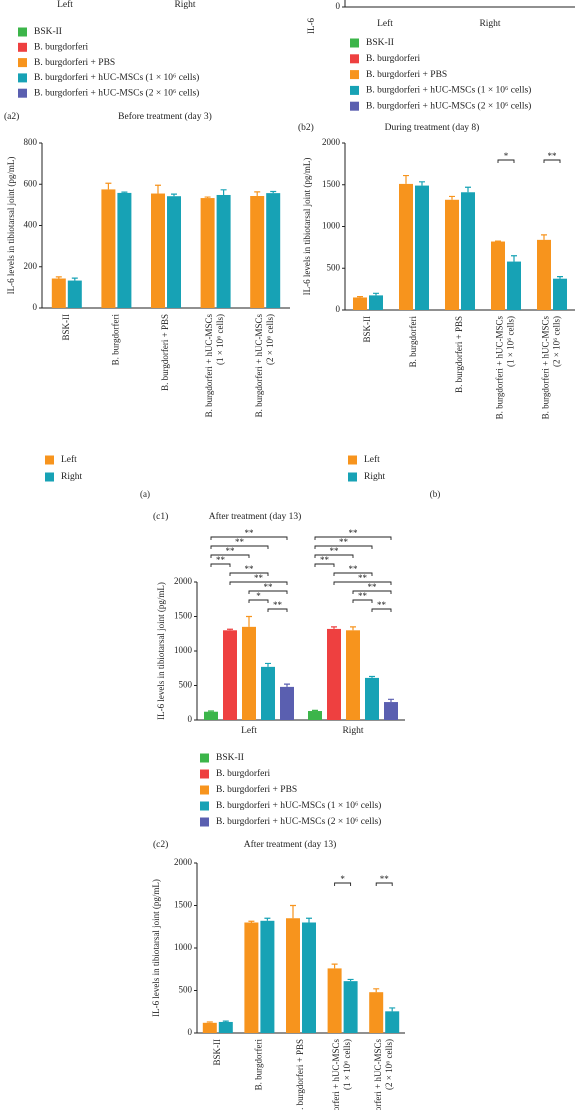 The image size is (580, 1110). What do you see at coordinates (11, 116) in the screenshot?
I see `panel-label: (a2)` at bounding box center [11, 116].